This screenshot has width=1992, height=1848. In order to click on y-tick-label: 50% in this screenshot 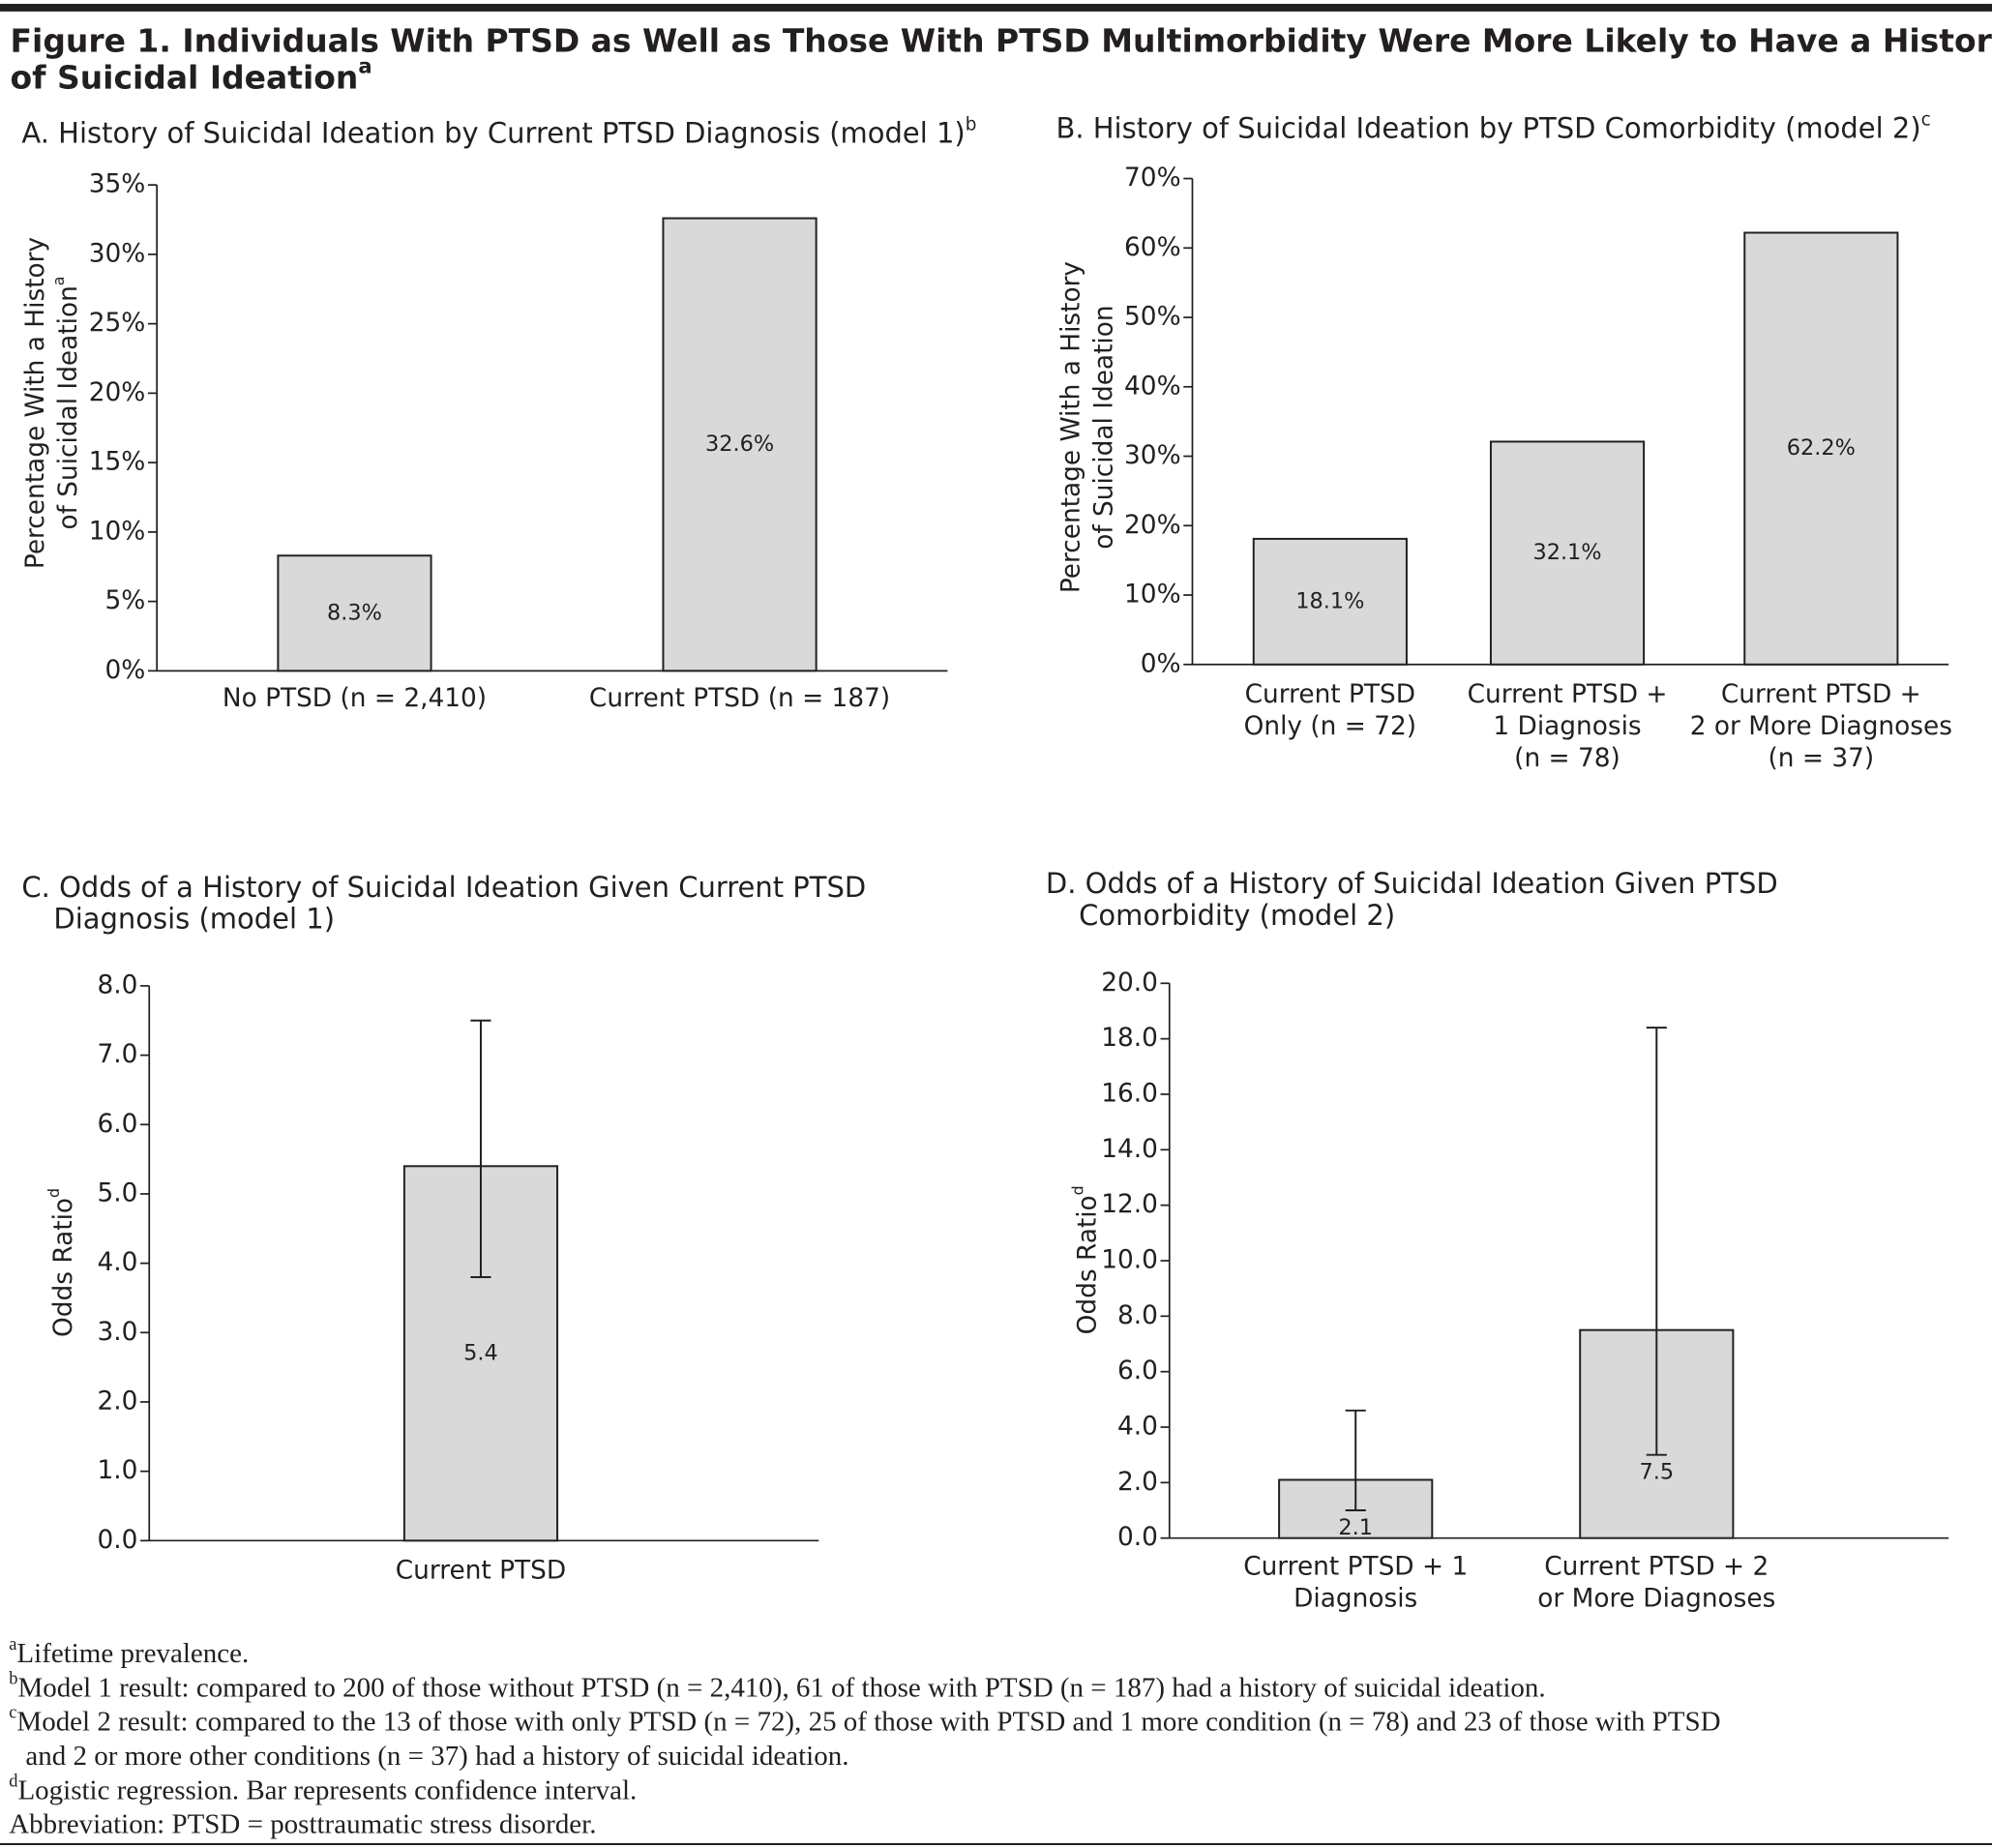, I will do `click(1152, 317)`.